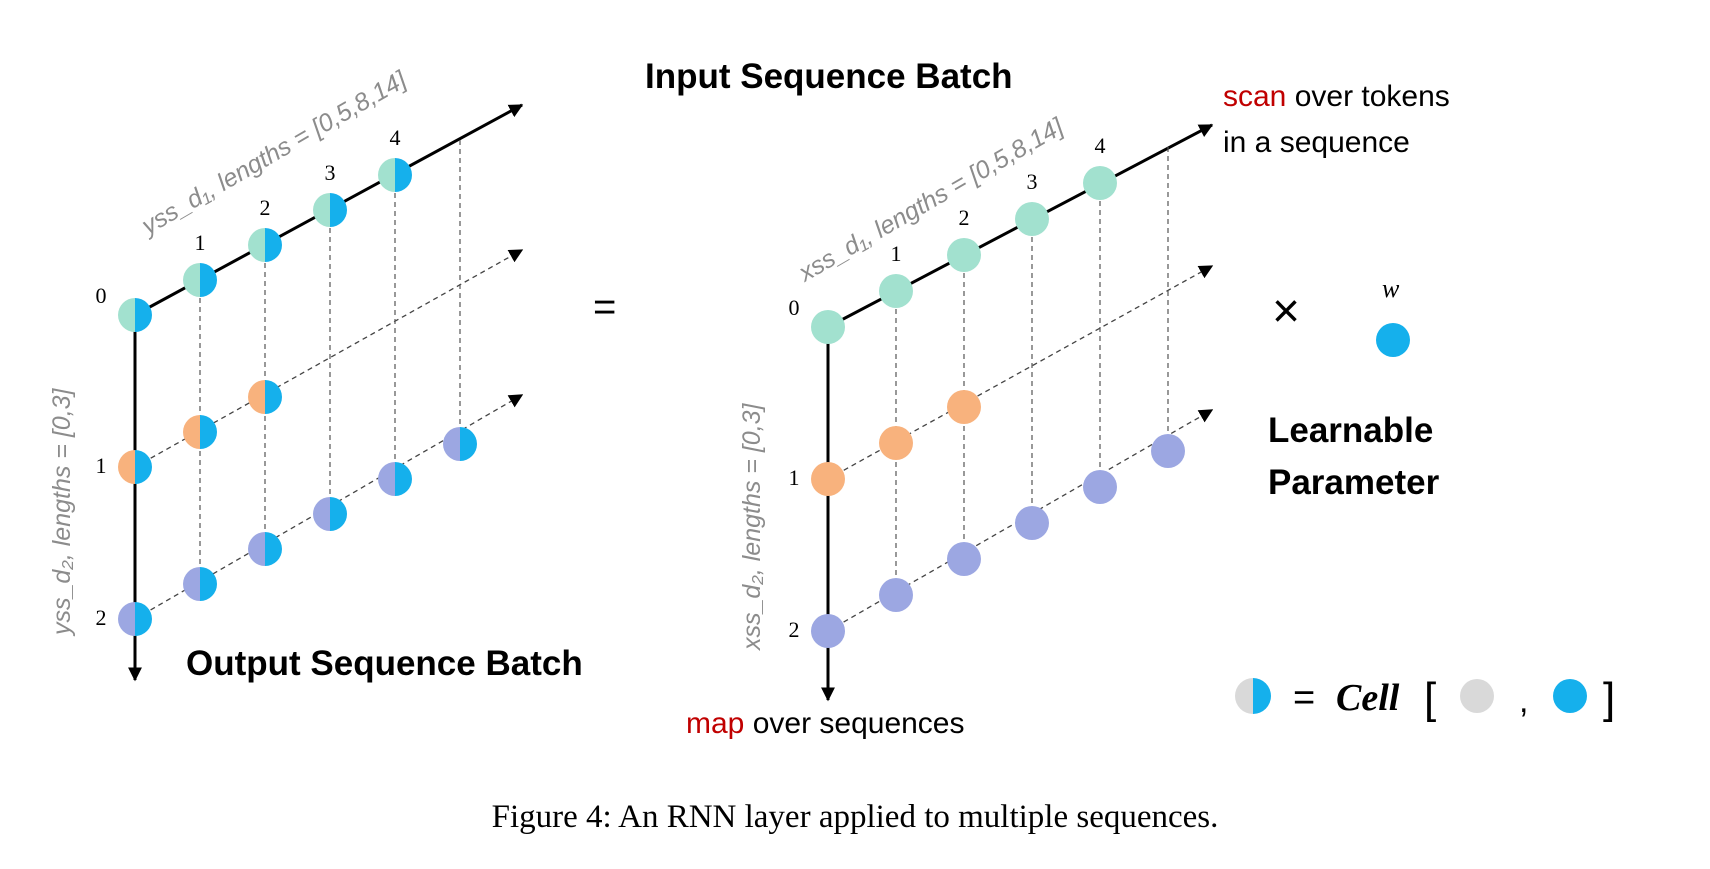 This screenshot has height=869, width=1710. I want to click on weight-parameter-circle, so click(1393, 340).